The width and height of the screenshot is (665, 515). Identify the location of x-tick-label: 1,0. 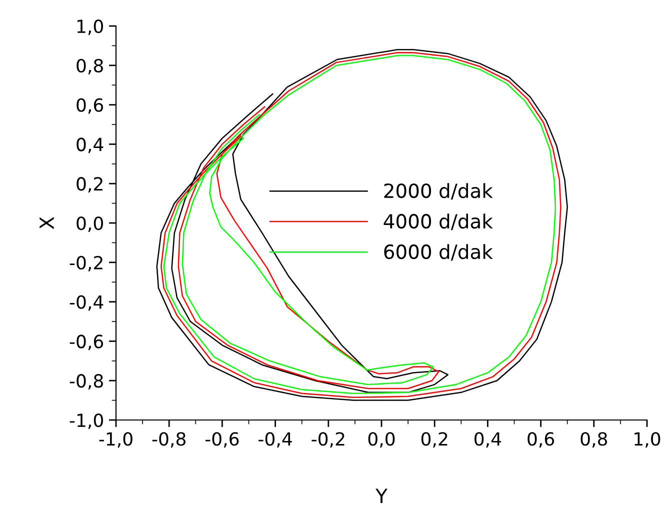
(647, 440).